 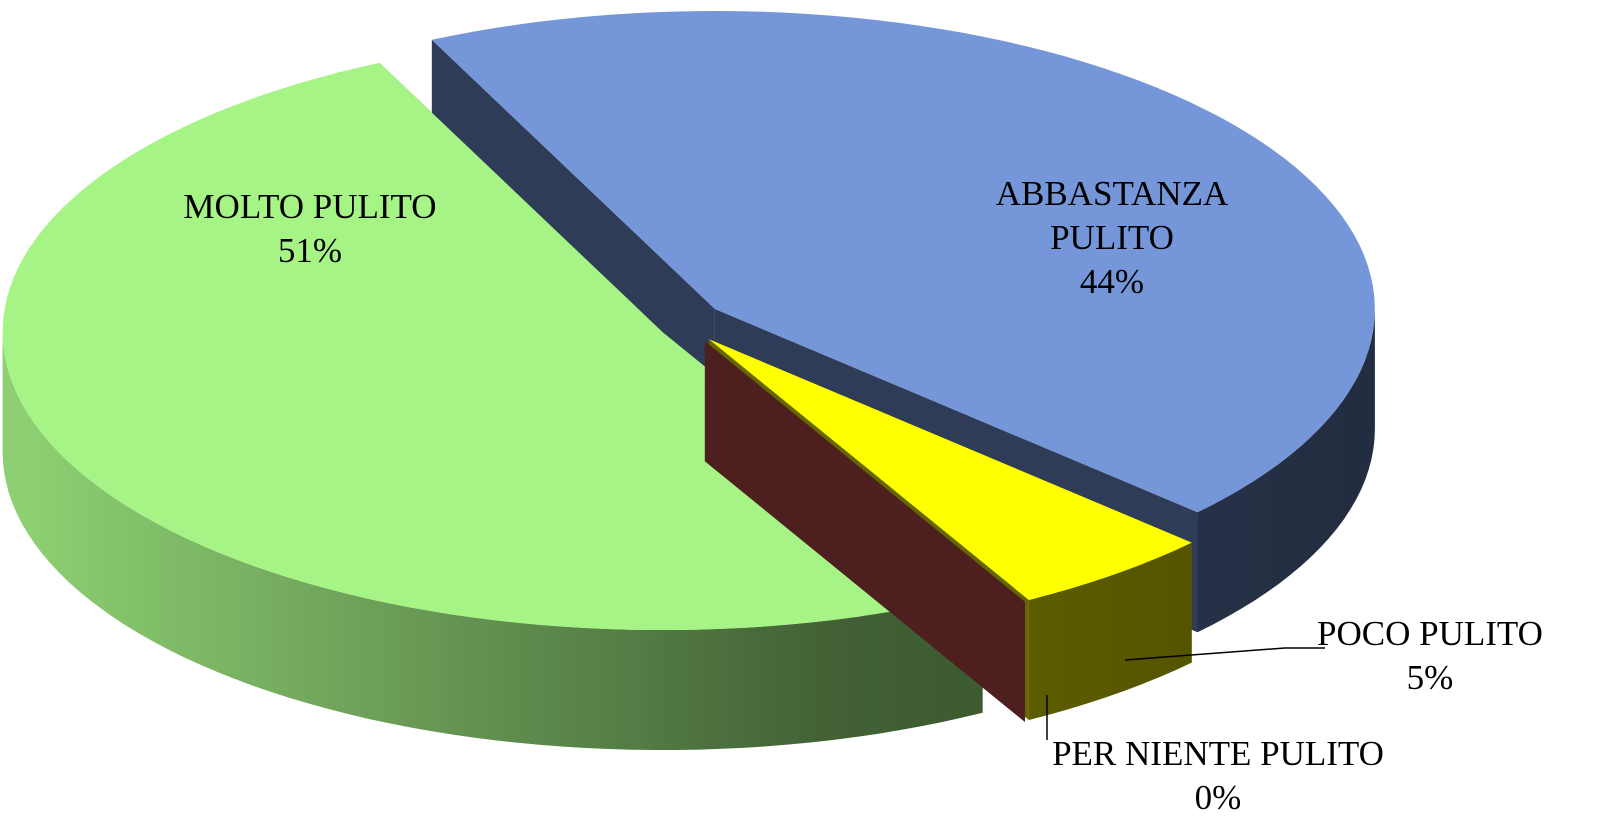 What do you see at coordinates (1430, 633) in the screenshot?
I see `category-label: POCO PULITO` at bounding box center [1430, 633].